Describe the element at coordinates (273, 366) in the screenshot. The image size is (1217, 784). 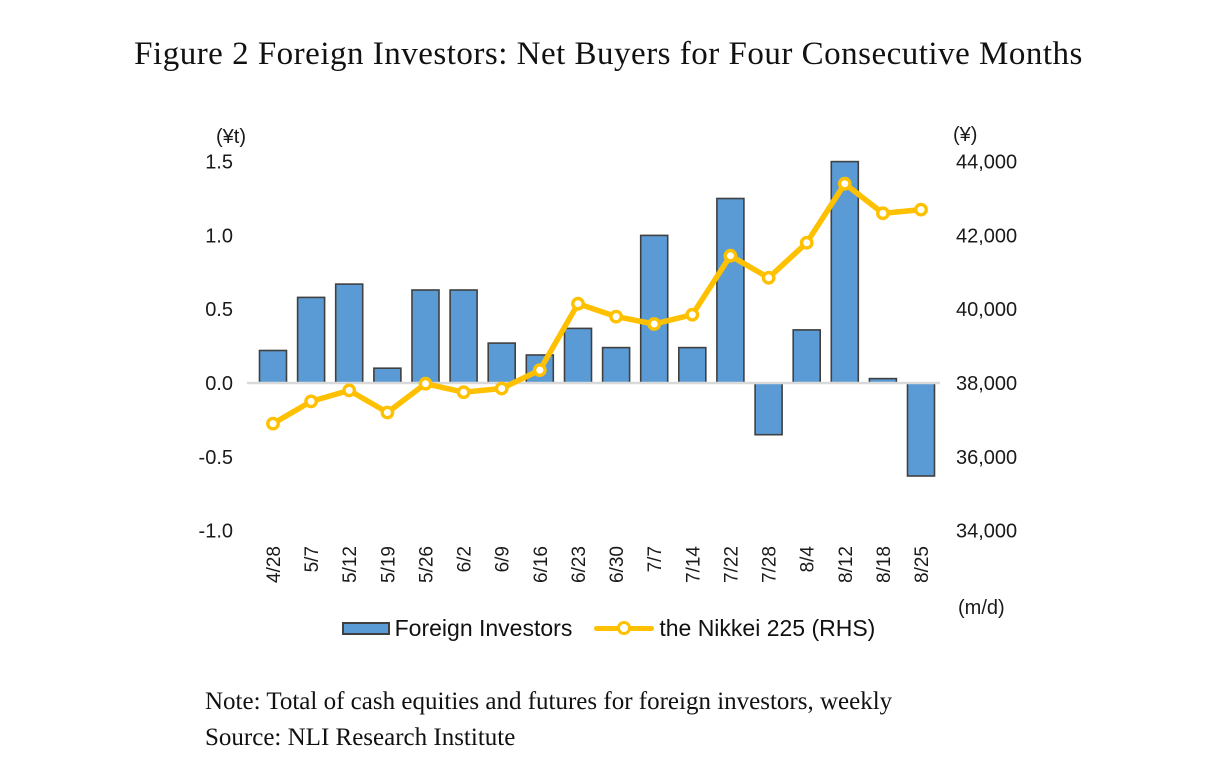
I see `bar-4/28` at that location.